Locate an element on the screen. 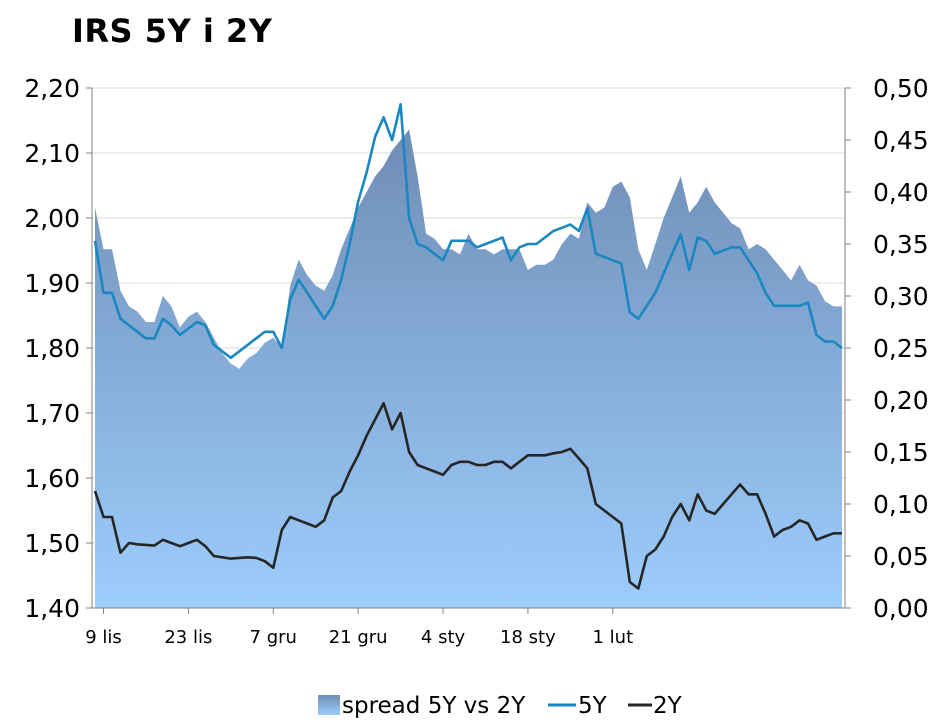  right-tick-label: 0,30 is located at coordinates (901, 296).